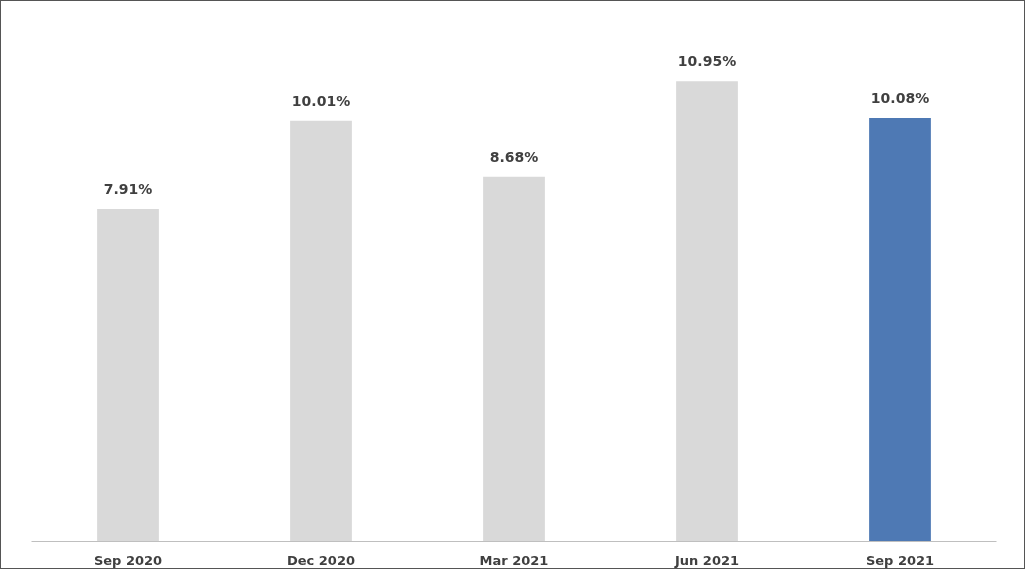  What do you see at coordinates (900, 97) in the screenshot?
I see `data-label: 10.08%` at bounding box center [900, 97].